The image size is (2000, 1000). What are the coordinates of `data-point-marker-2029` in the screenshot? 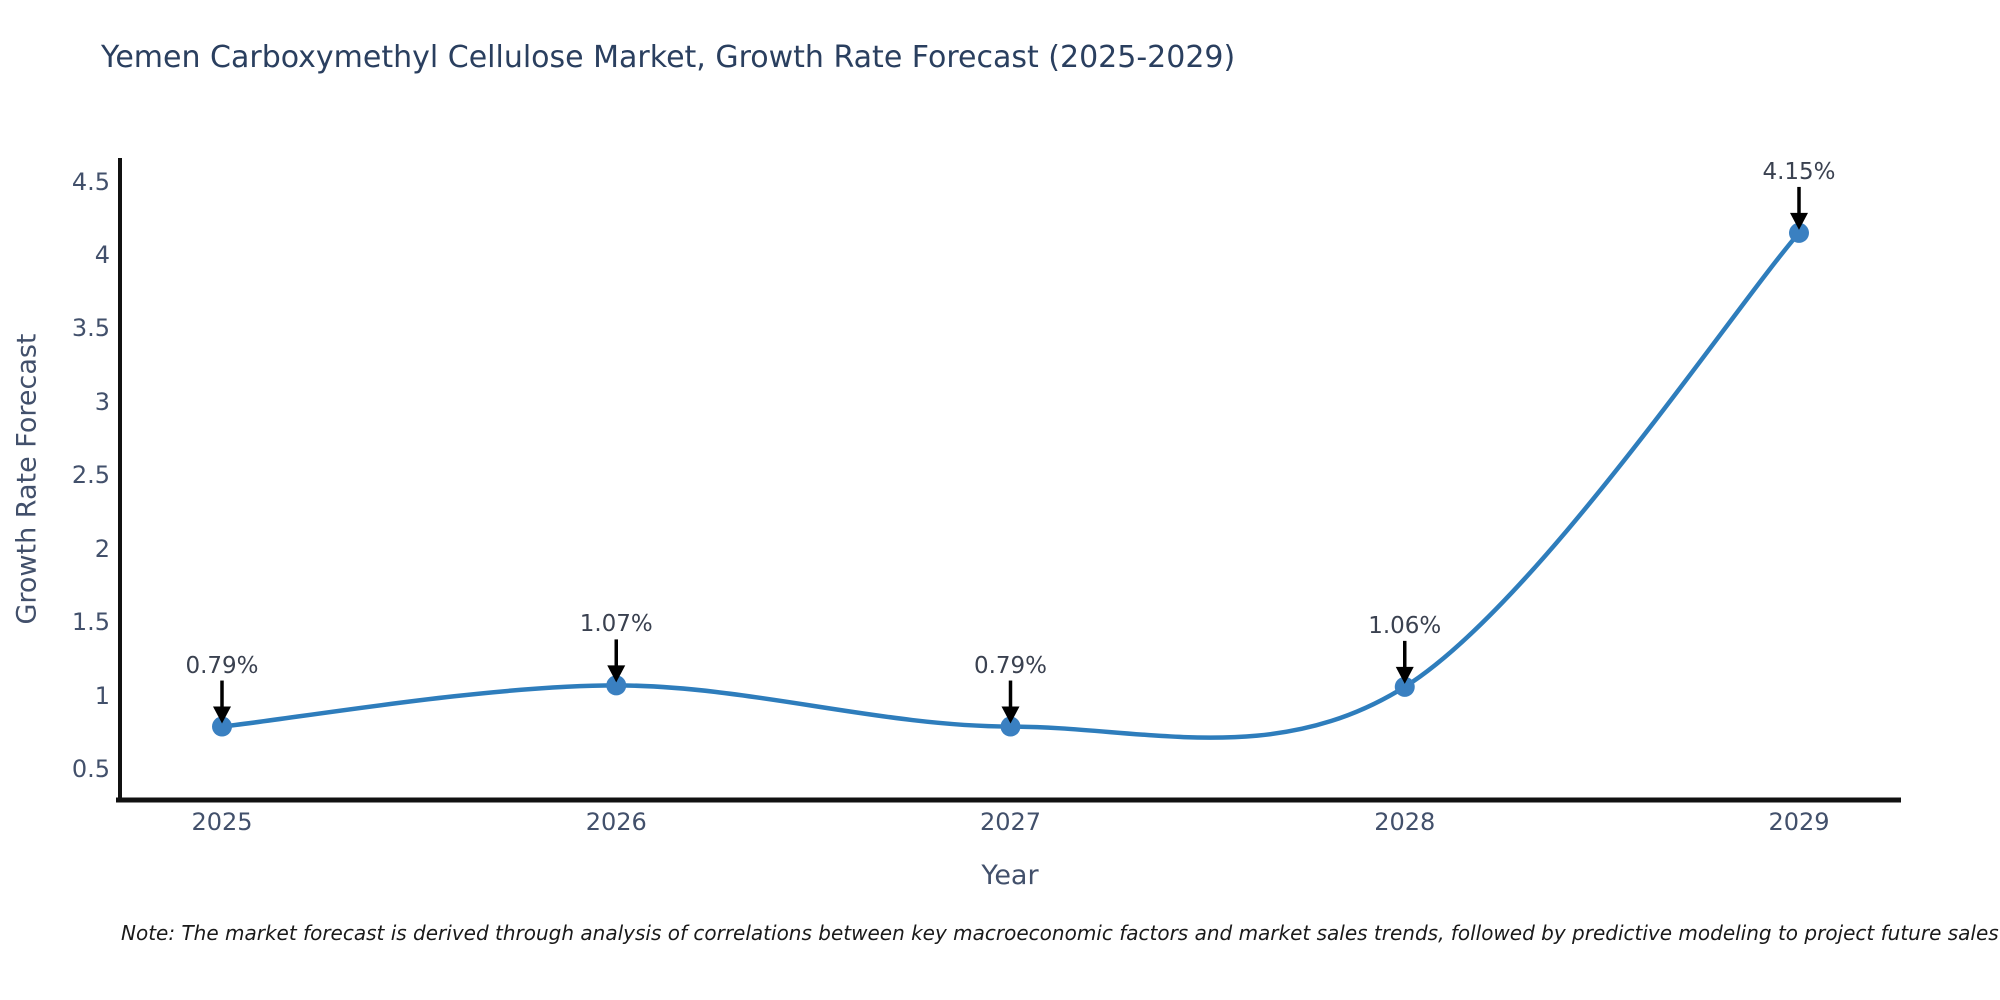 It's located at (1799, 232).